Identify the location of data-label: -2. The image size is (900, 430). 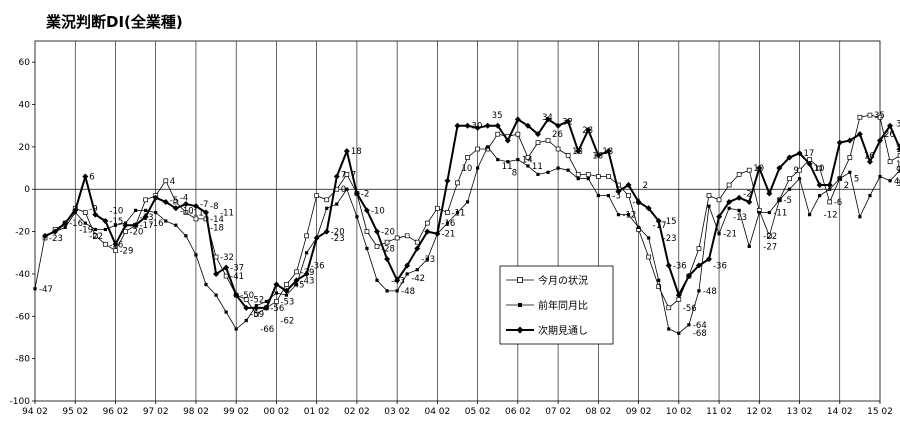
(747, 194).